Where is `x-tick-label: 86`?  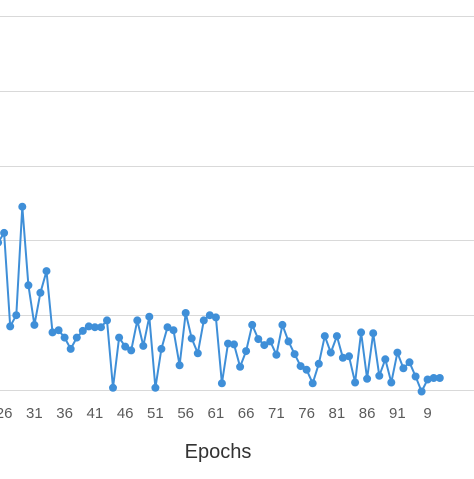
x-tick-label: 86 is located at coordinates (367, 413).